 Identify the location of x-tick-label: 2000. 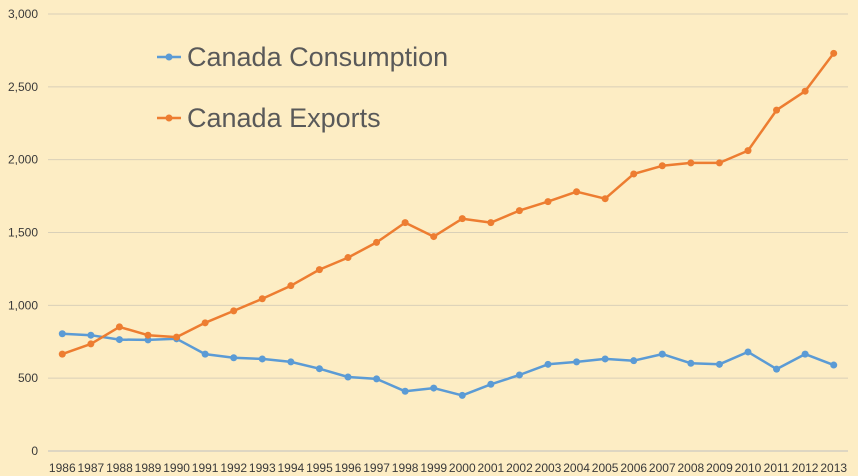
(462, 468).